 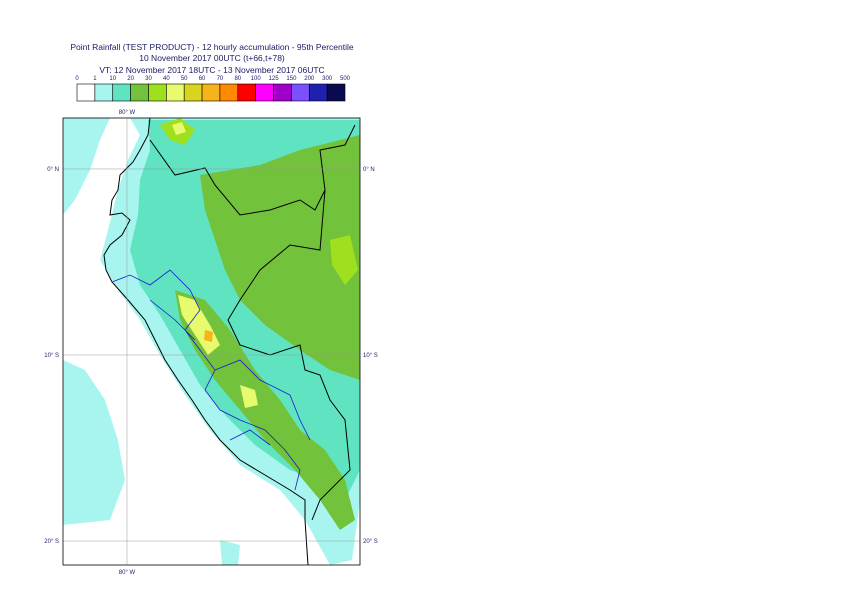 I want to click on subtitle: 10 November 2017 00UTC (t+66,t+78), so click(x=212, y=58).